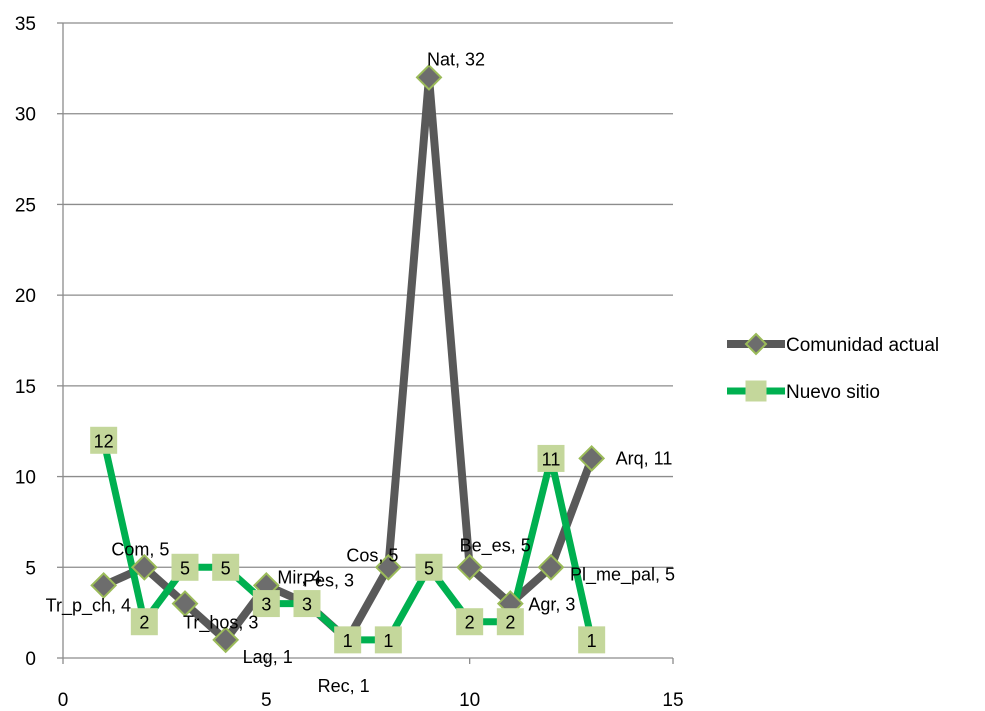 This screenshot has width=985, height=711. Describe the element at coordinates (25, 387) in the screenshot. I see `y-tick-label: 15` at that location.